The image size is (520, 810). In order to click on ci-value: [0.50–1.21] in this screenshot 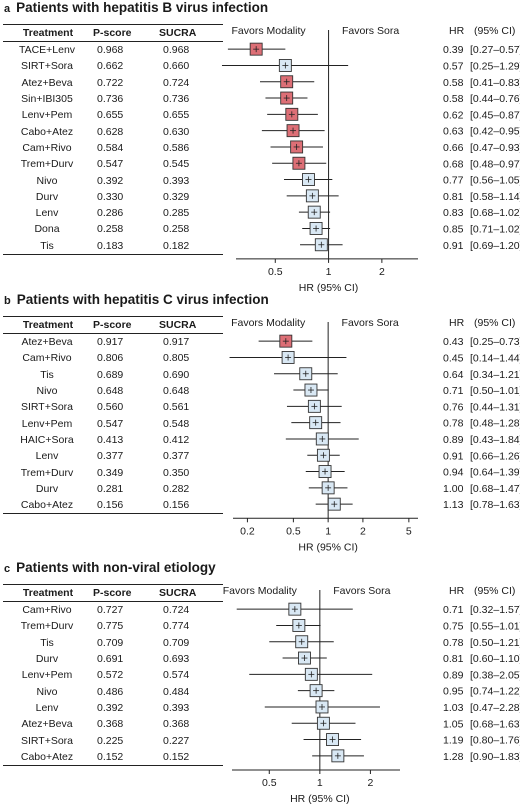, I will do `click(495, 643)`.